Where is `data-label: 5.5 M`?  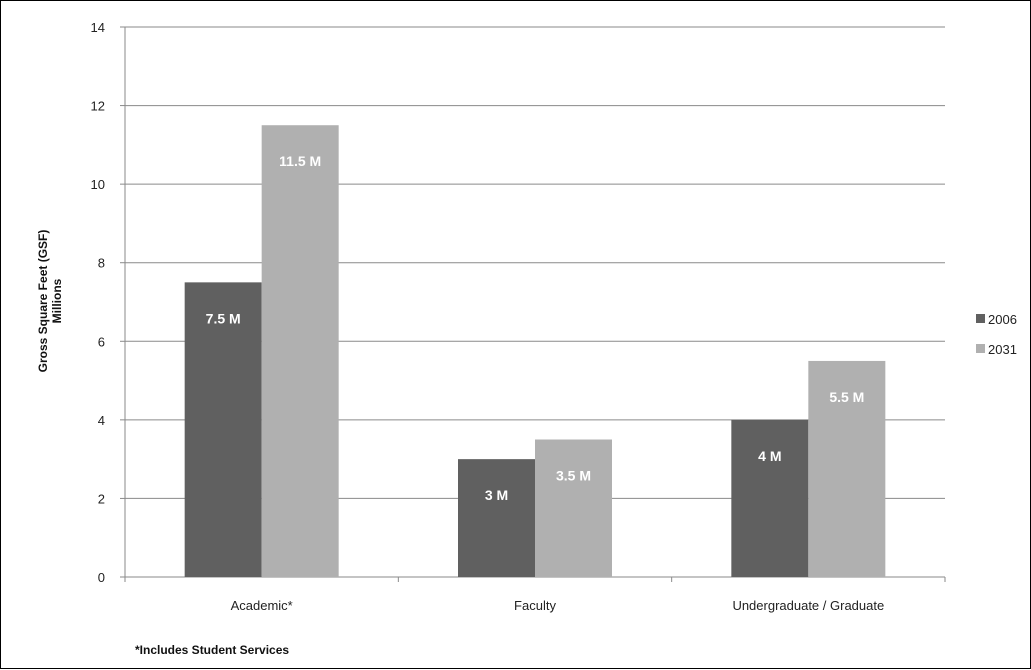 data-label: 5.5 M is located at coordinates (846, 397).